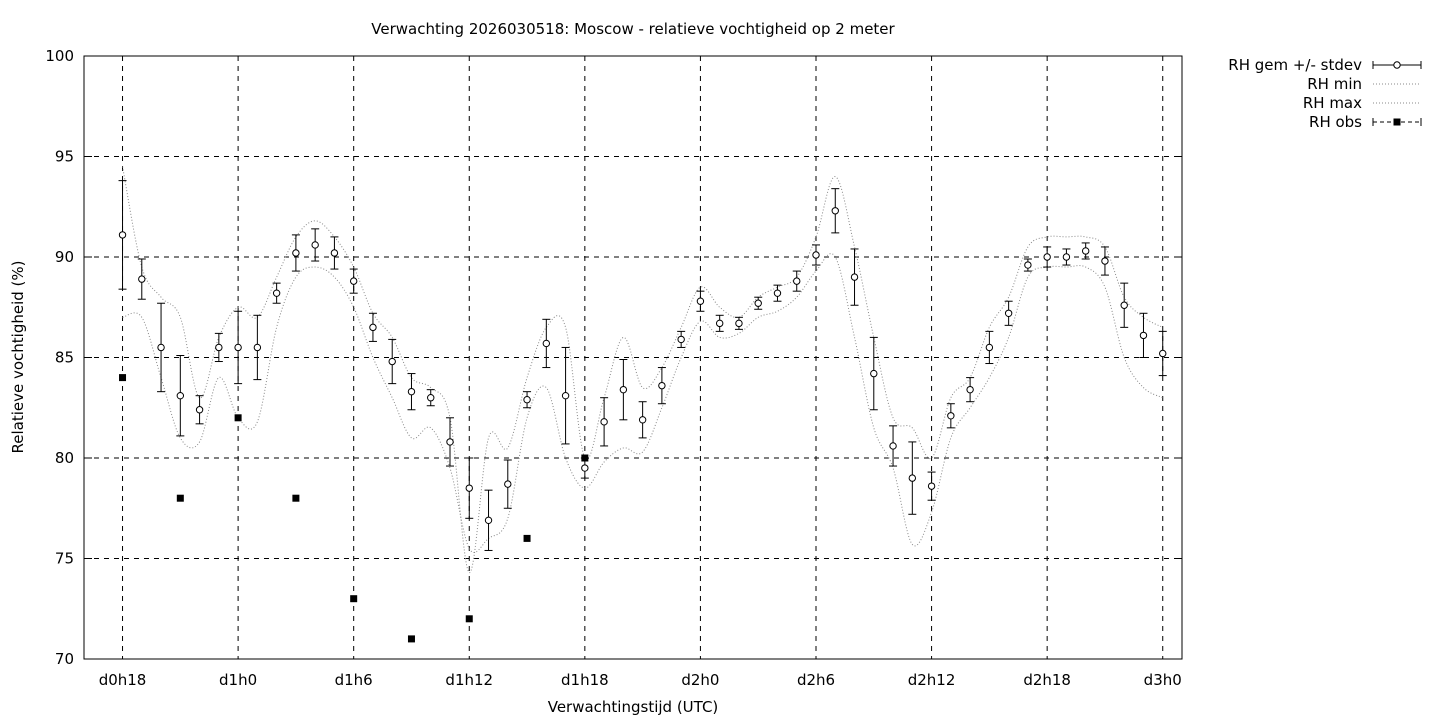  What do you see at coordinates (633, 707) in the screenshot?
I see `x-axis-label: Verwachtingstijd (UTC)` at bounding box center [633, 707].